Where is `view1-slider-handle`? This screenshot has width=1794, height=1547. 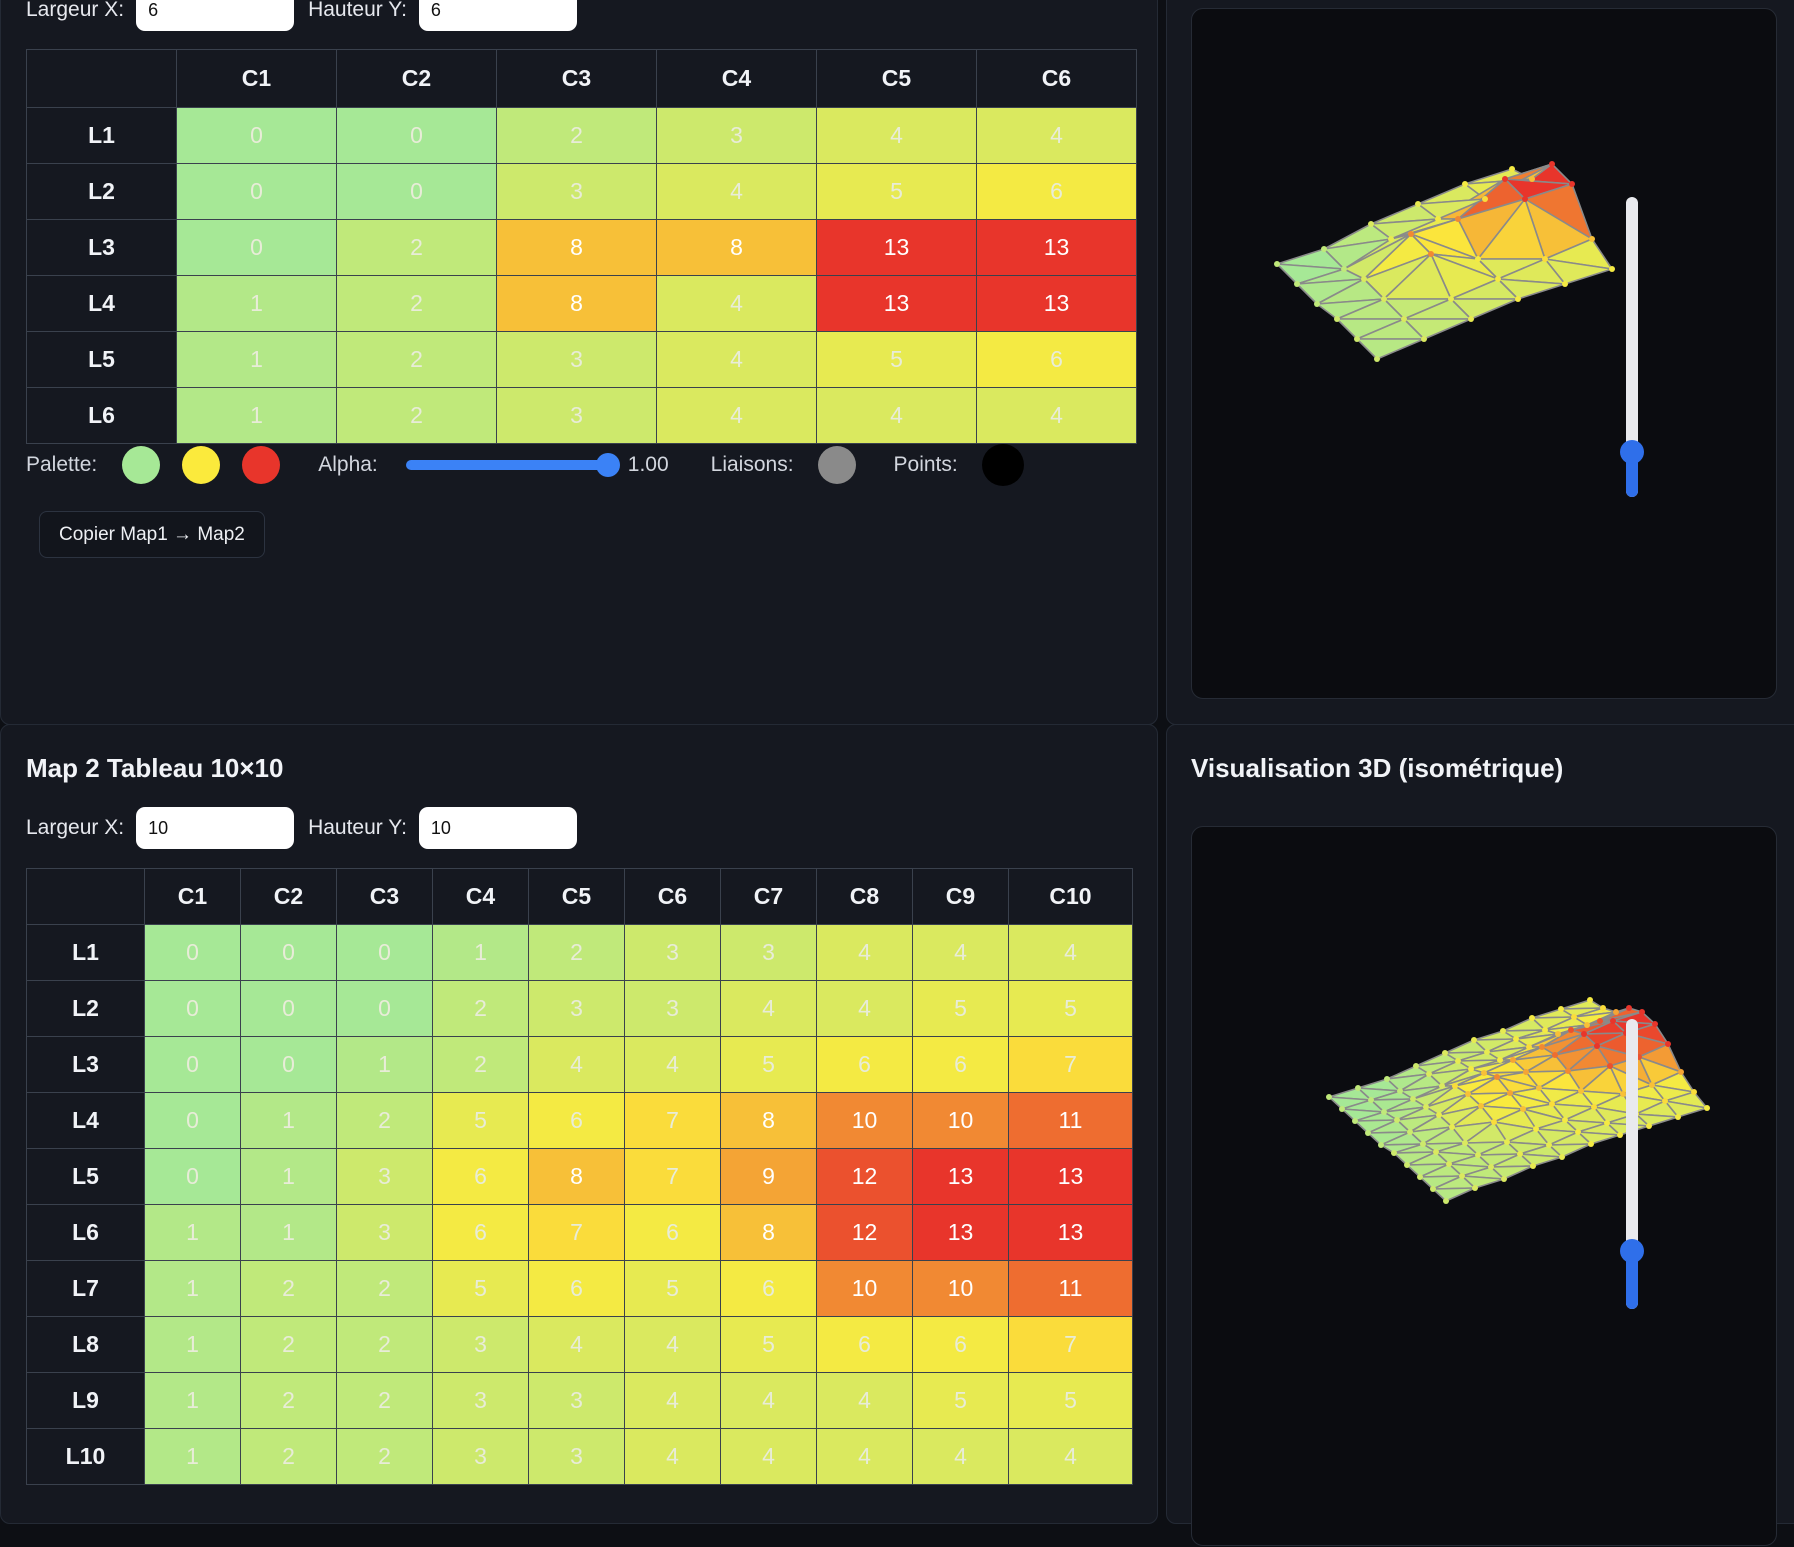
view1-slider-handle is located at coordinates (1632, 452).